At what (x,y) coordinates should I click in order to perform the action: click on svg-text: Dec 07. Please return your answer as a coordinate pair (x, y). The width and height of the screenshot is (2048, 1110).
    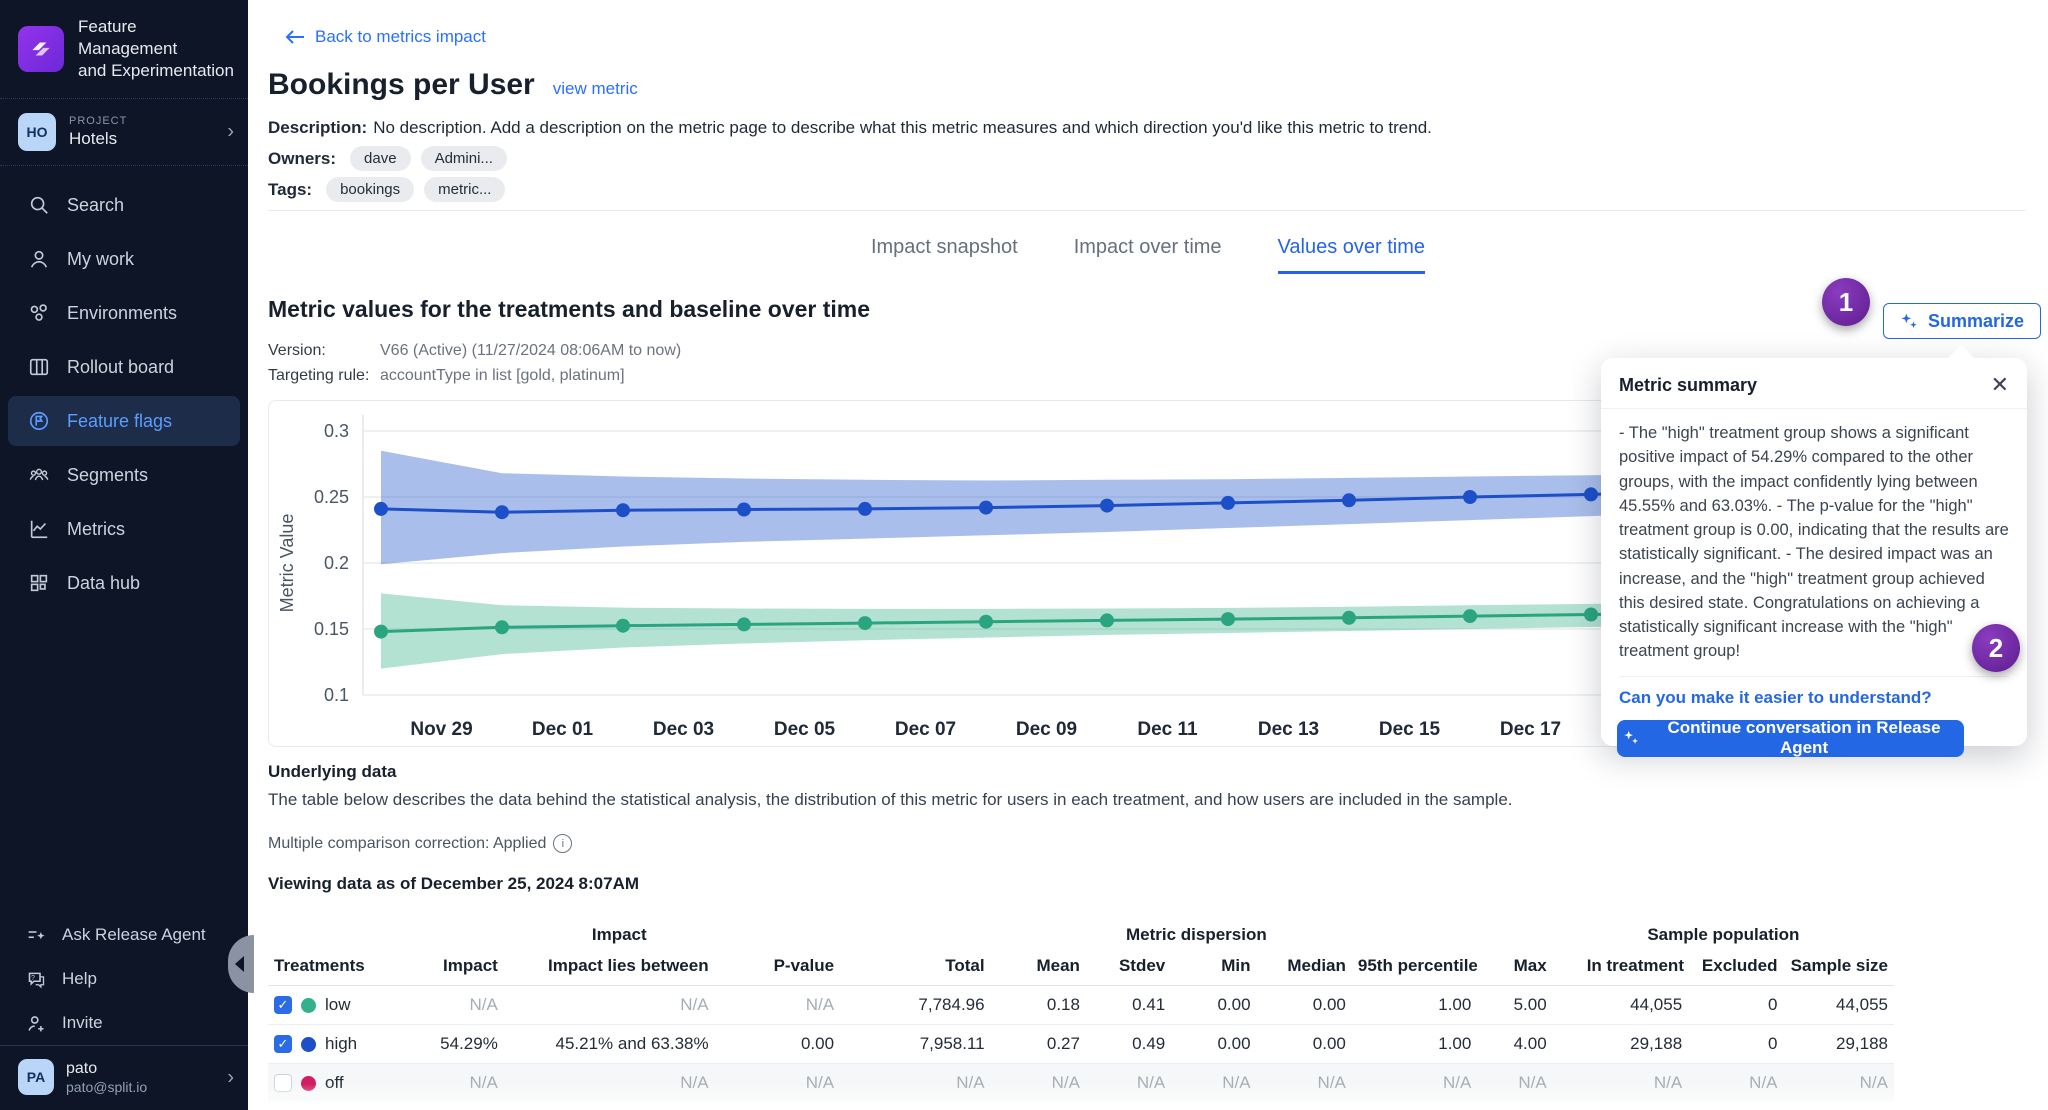
    Looking at the image, I should click on (925, 729).